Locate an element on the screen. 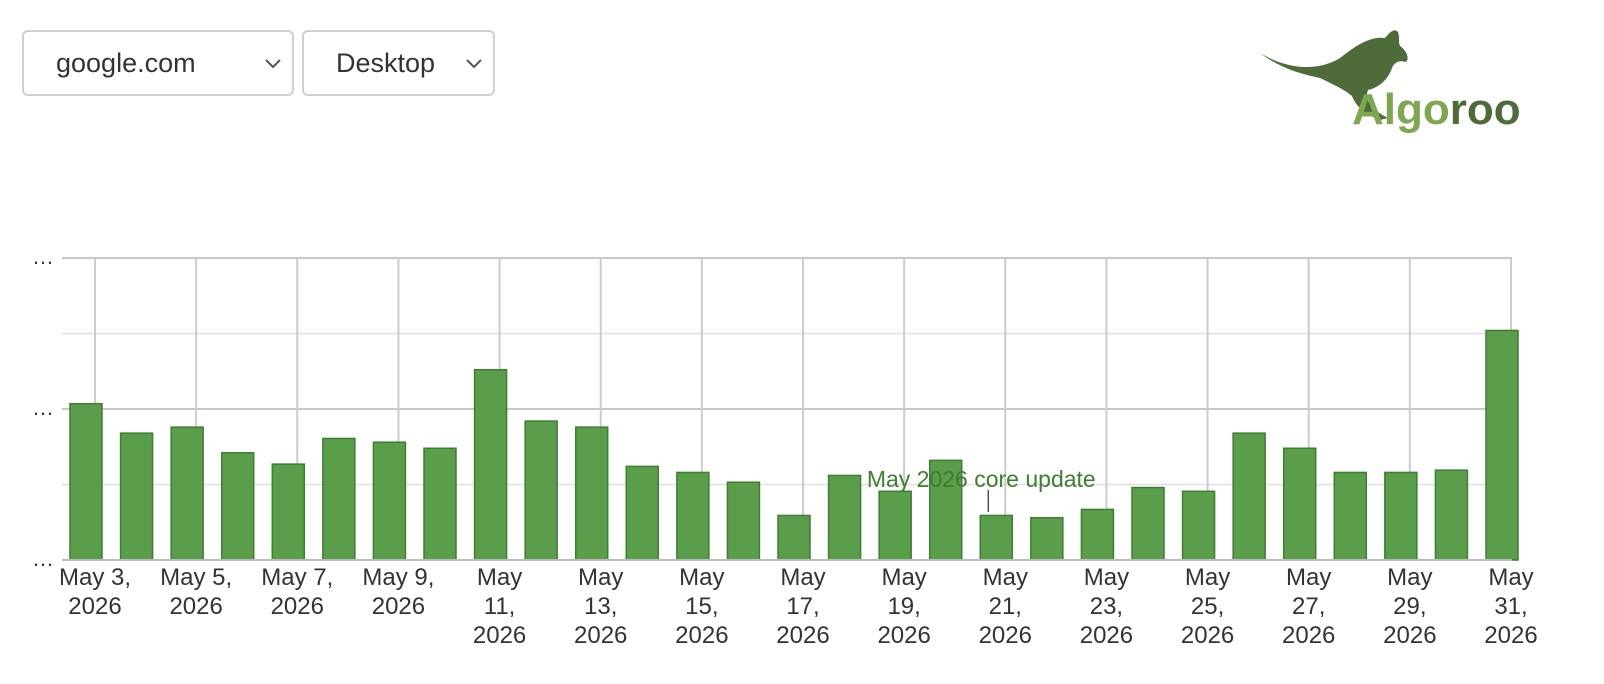 This screenshot has height=684, width=1604. x-tick-label: May 7, 2026 is located at coordinates (297, 592).